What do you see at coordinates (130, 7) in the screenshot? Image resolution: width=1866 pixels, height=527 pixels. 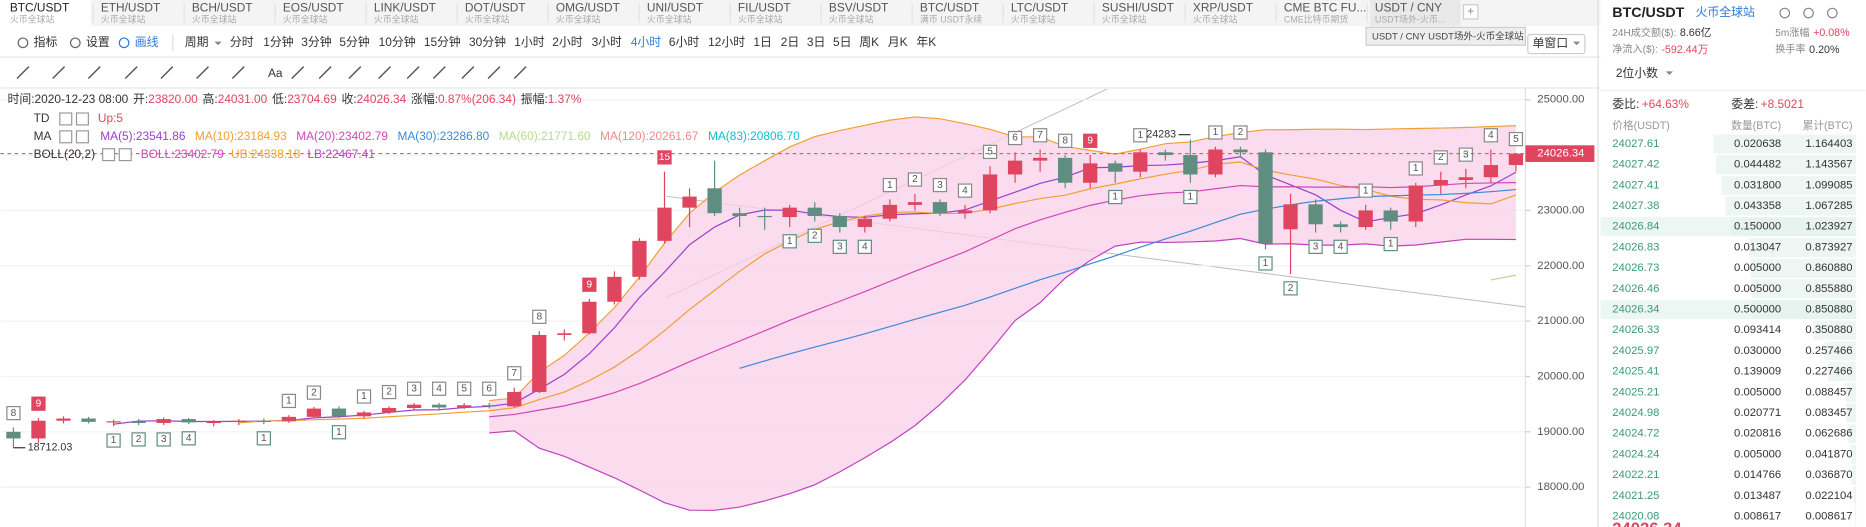 I see `tab-title: ETH/USDT` at bounding box center [130, 7].